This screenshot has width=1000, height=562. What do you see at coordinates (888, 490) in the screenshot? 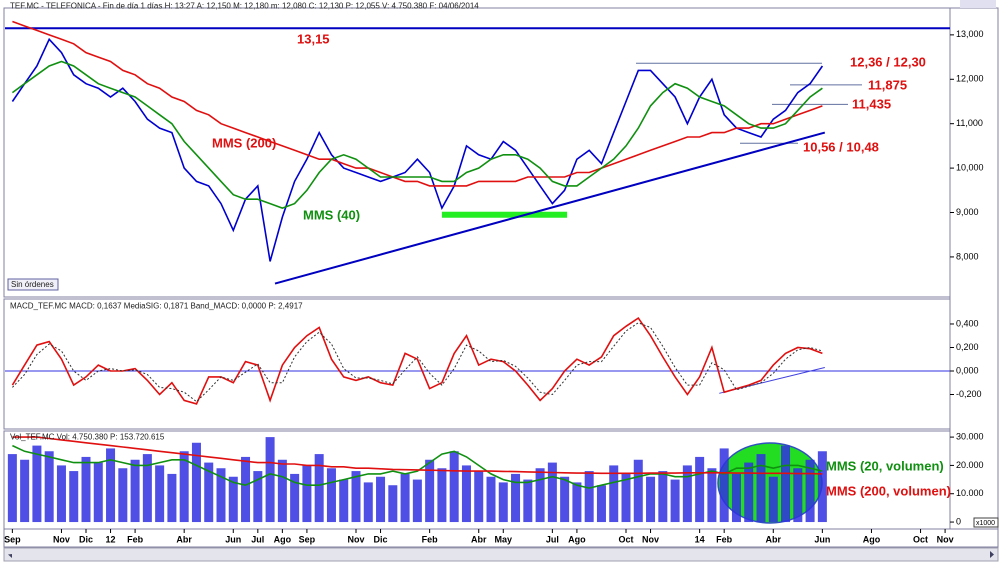
I see `series-label: MMS (200, volumen)` at bounding box center [888, 490].